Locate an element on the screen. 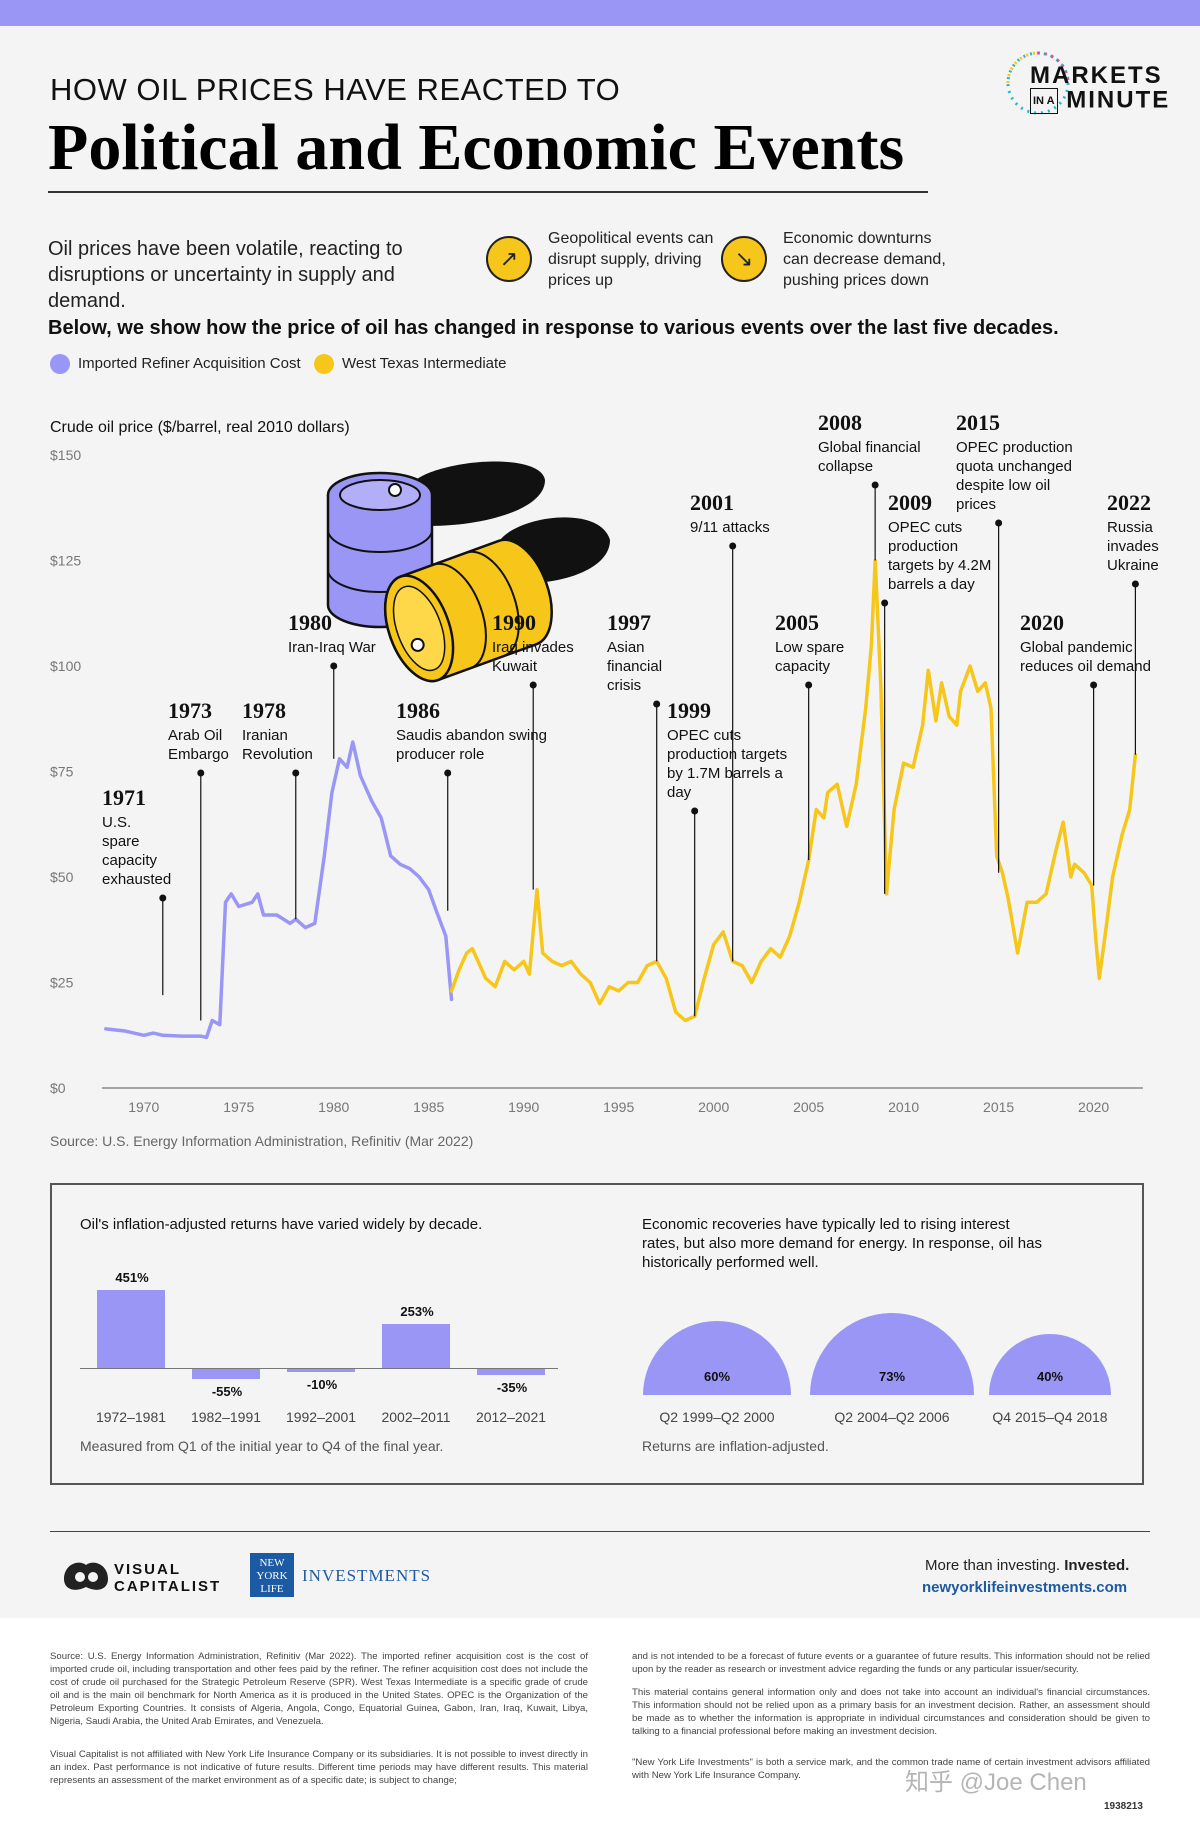  decade-category-label: 1972–1981 is located at coordinates (131, 1417).